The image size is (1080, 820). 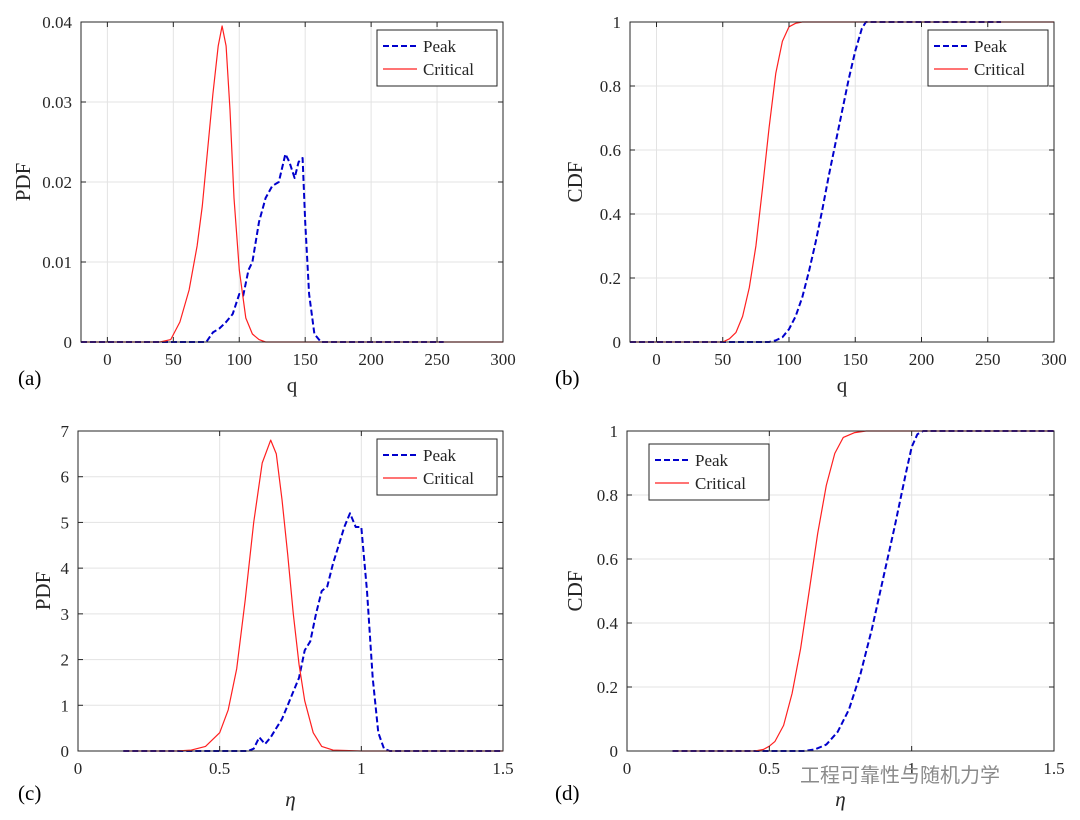 I want to click on y-tick-label: 5, so click(x=65, y=522).